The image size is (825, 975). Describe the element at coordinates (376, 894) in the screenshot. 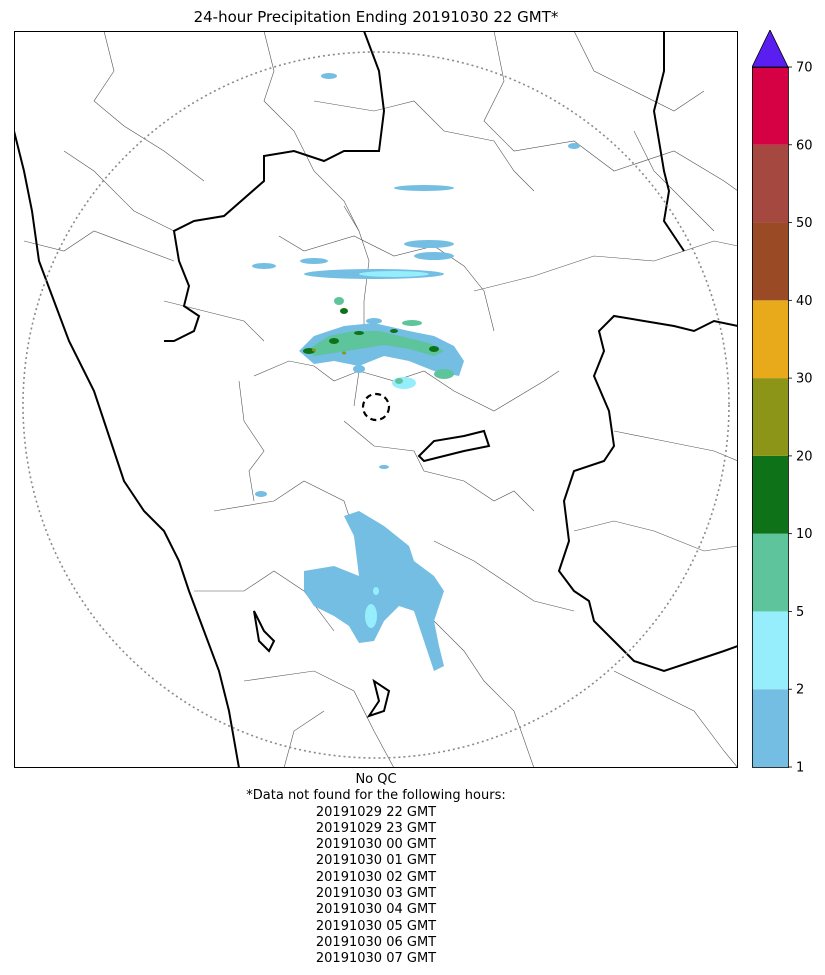

I see `missing-hour-item: 20191030 03 GMT` at that location.